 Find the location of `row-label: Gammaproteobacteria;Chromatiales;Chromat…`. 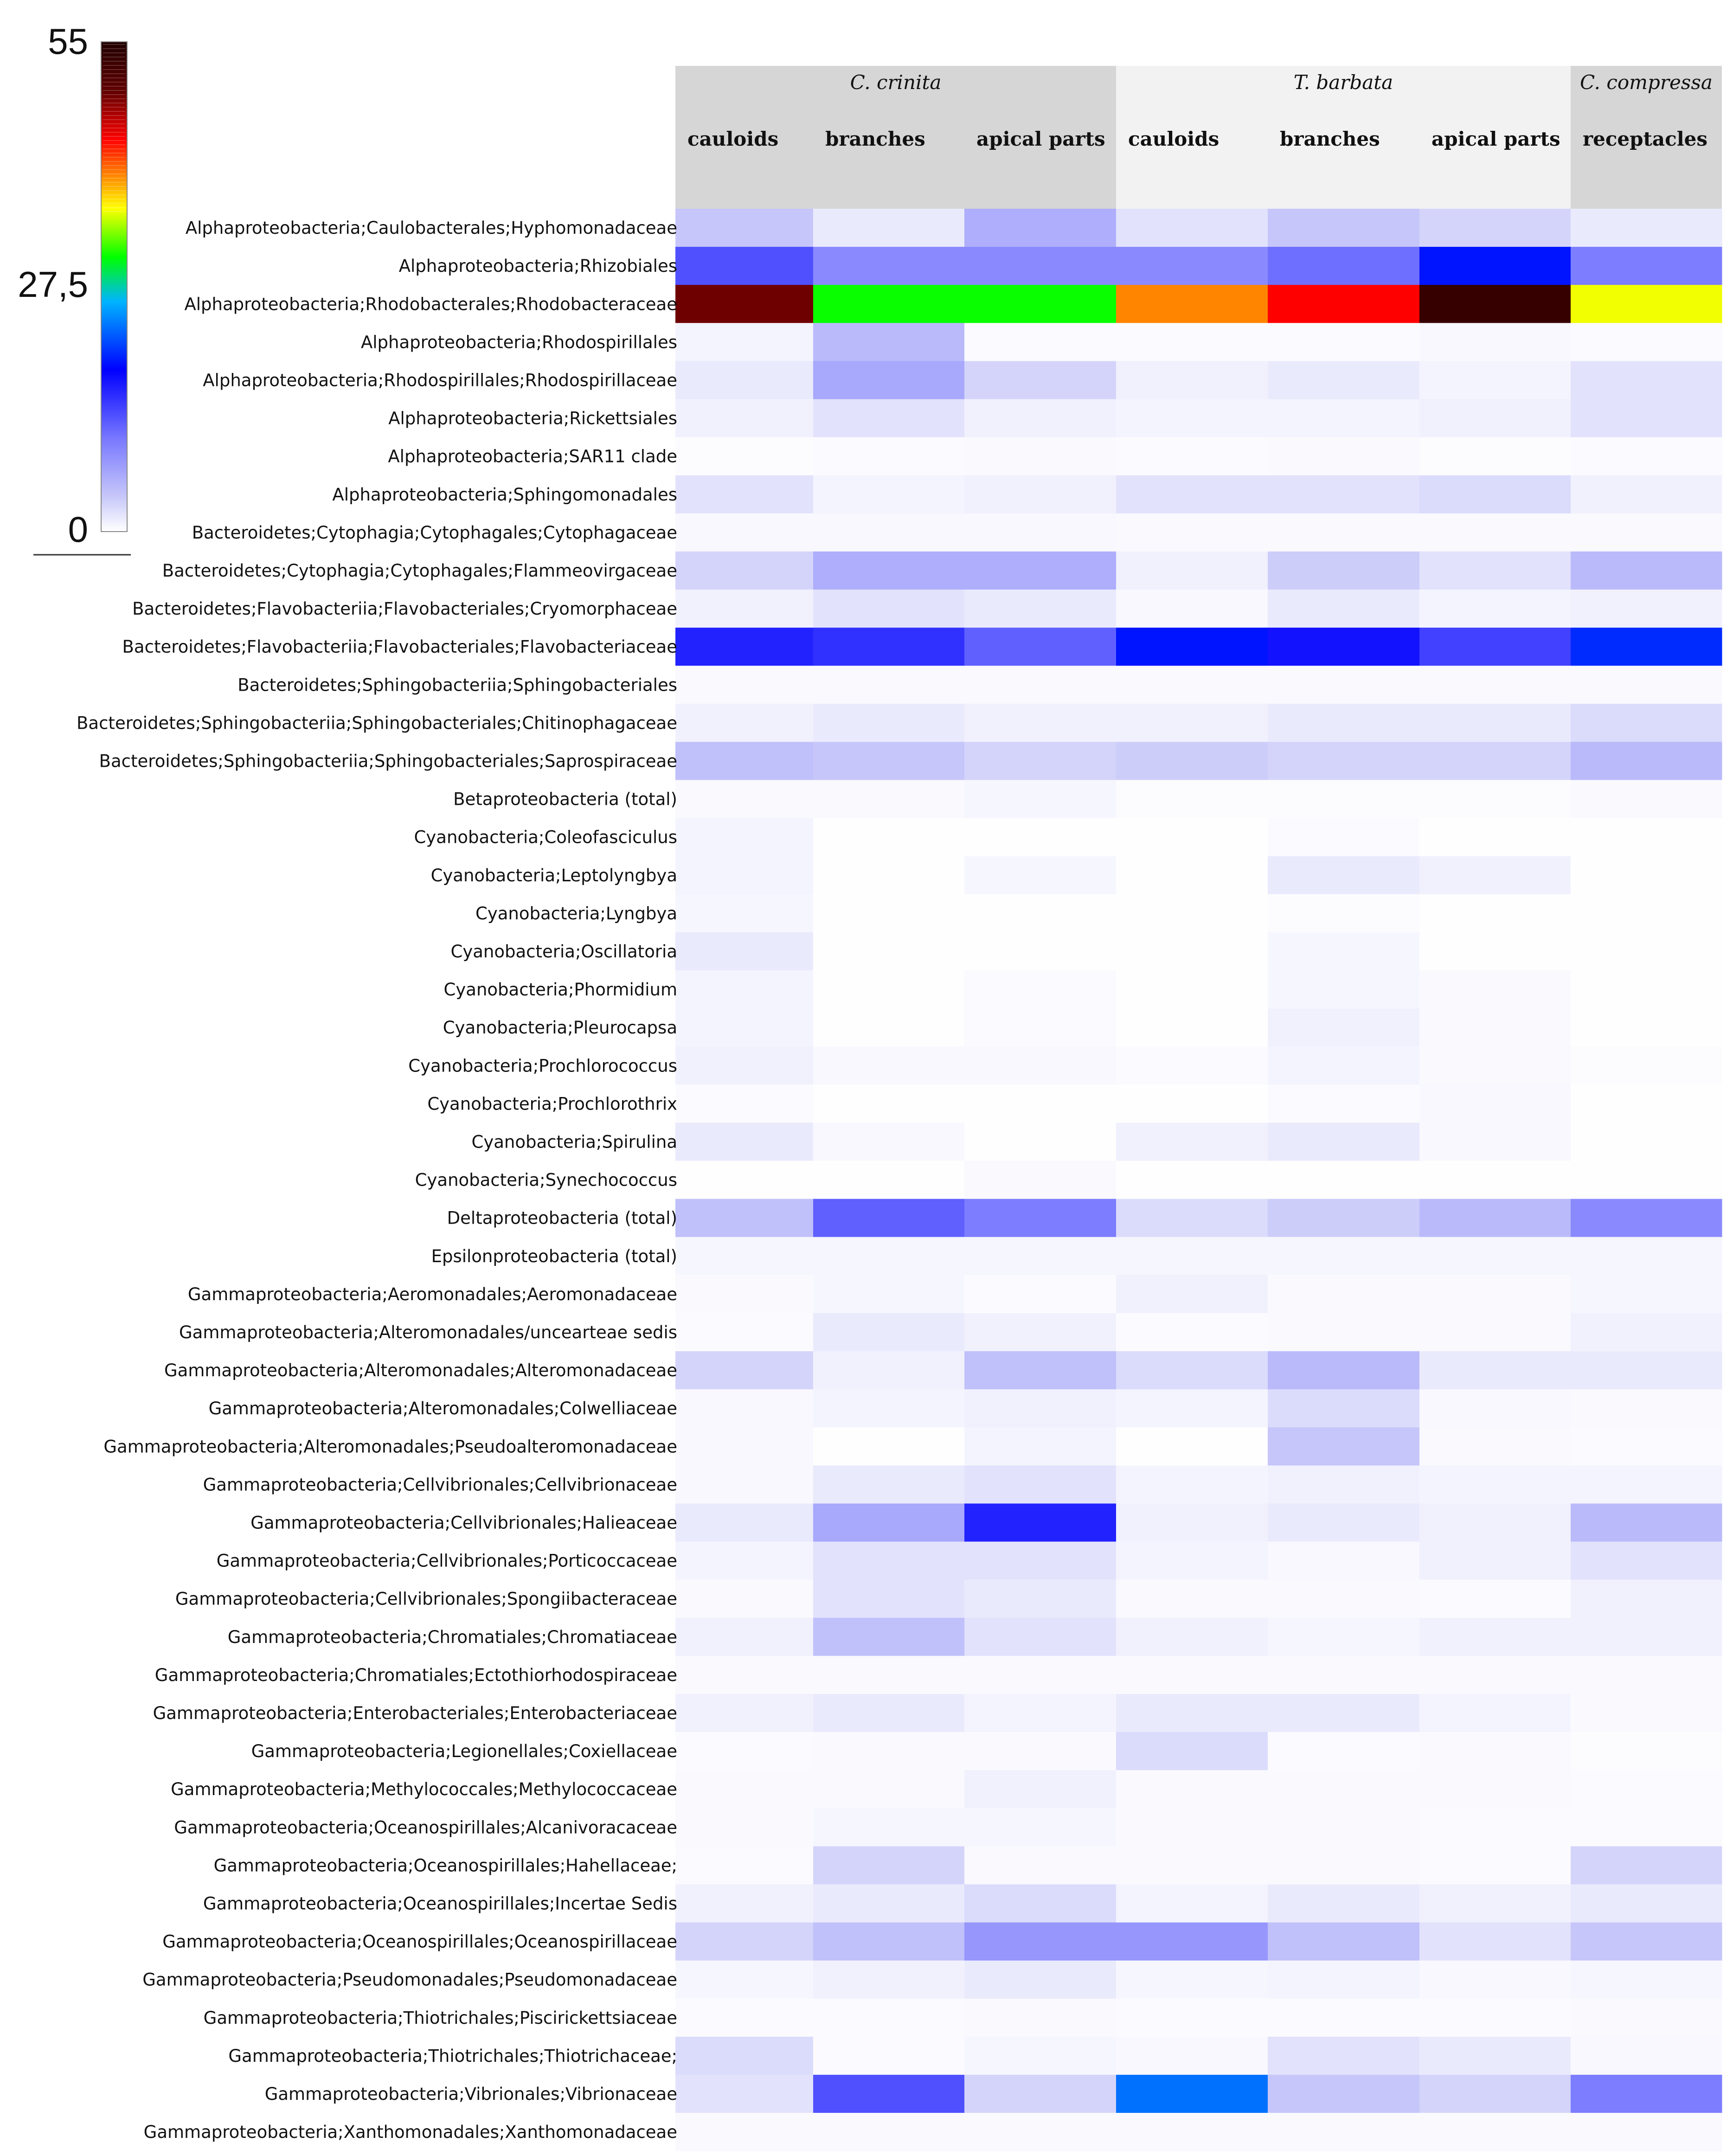

row-label: Gammaproteobacteria;Chromatiales;Chromat… is located at coordinates (452, 1637).